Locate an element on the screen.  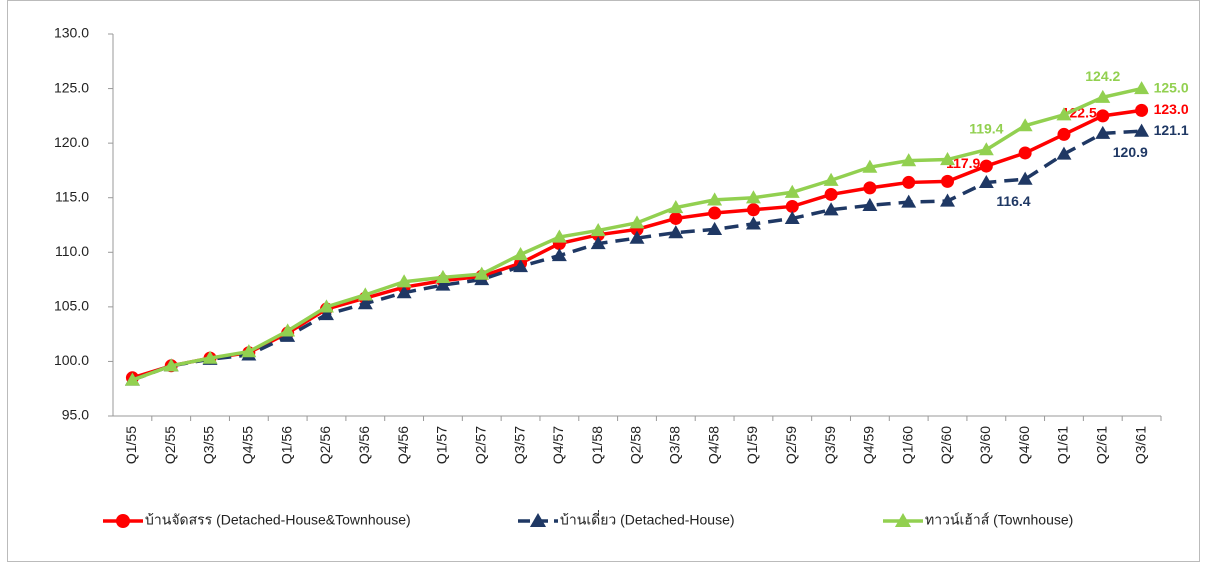
x-tick-label: Q2/60 is located at coordinates (946, 445).